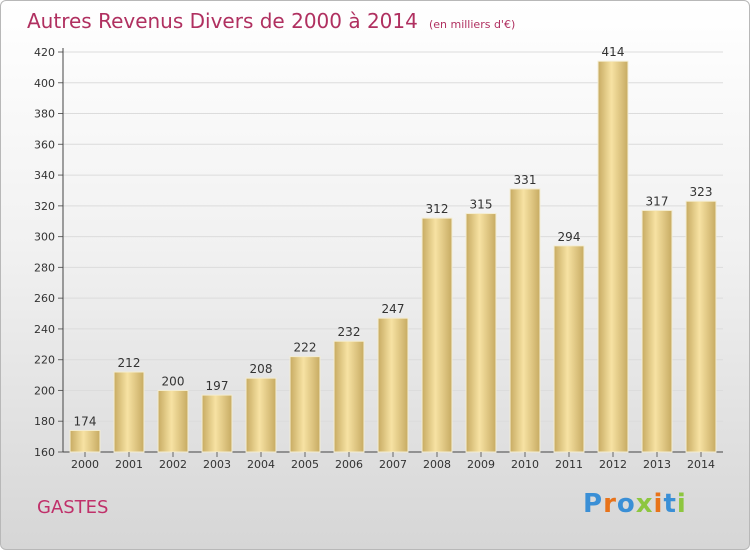  What do you see at coordinates (437, 209) in the screenshot?
I see `data-label: 312` at bounding box center [437, 209].